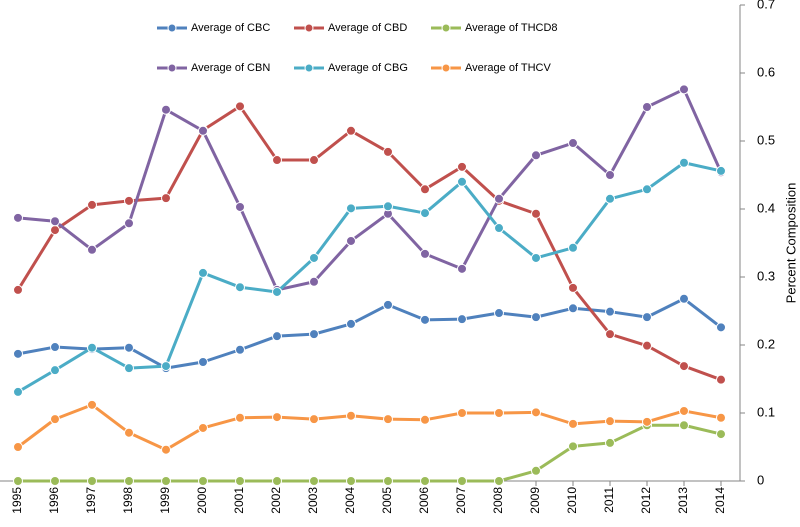 The width and height of the screenshot is (800, 527). Describe the element at coordinates (498, 500) in the screenshot. I see `x-tick-label: 2008` at that location.